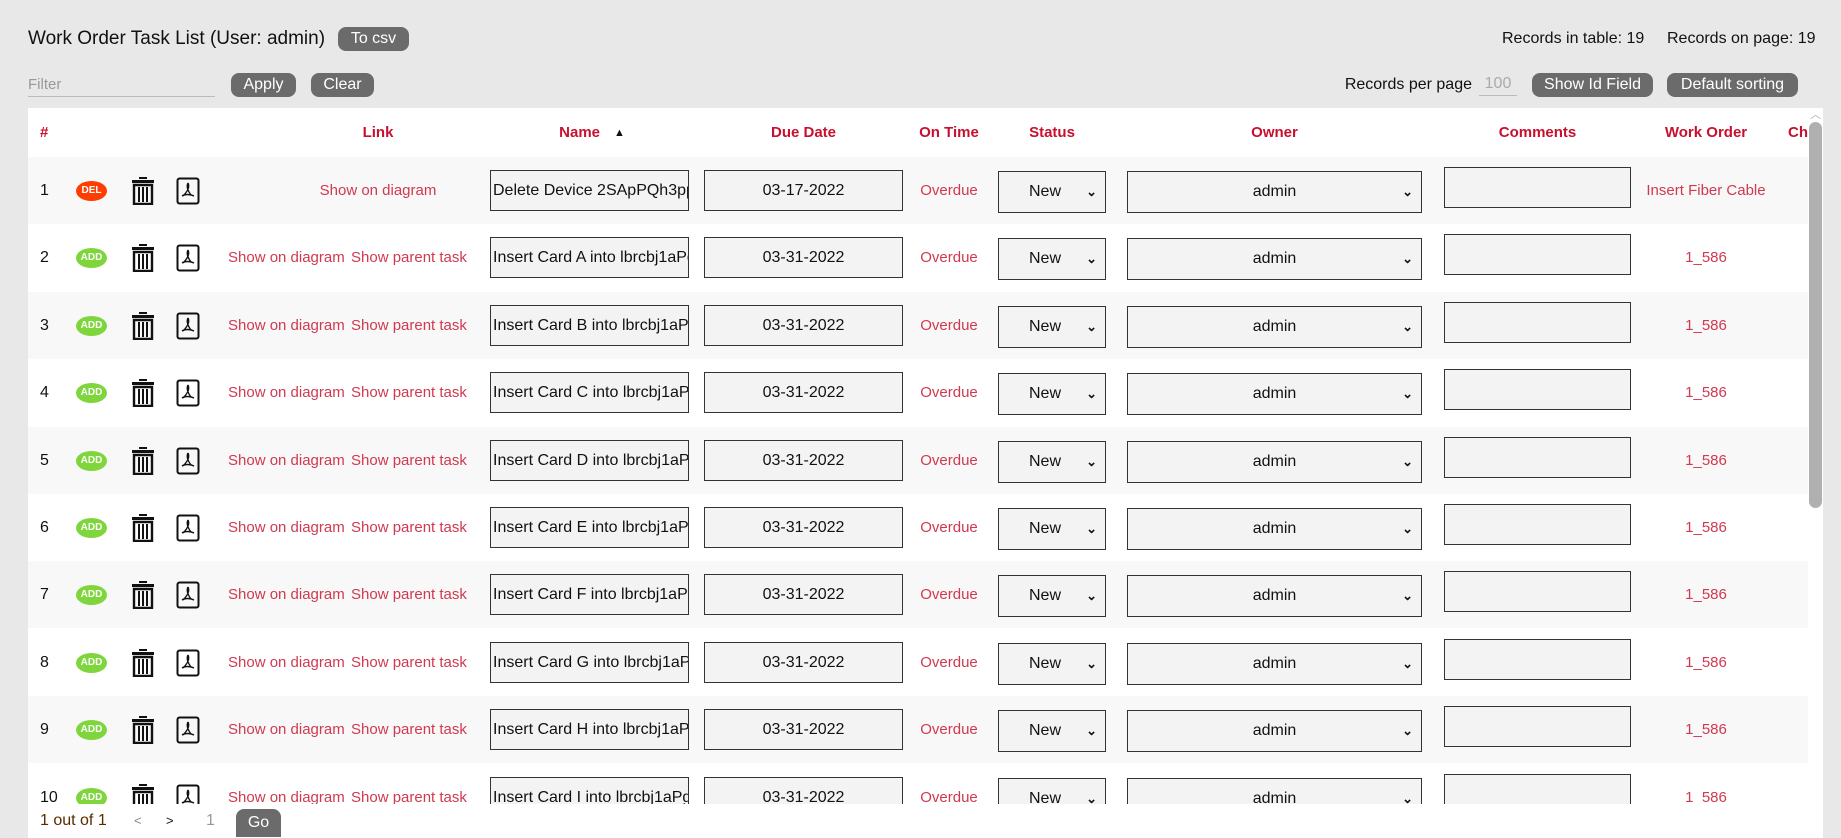 Image resolution: width=1841 pixels, height=838 pixels. Describe the element at coordinates (1732, 85) in the screenshot. I see `default-sorting-button: Default sorting` at that location.